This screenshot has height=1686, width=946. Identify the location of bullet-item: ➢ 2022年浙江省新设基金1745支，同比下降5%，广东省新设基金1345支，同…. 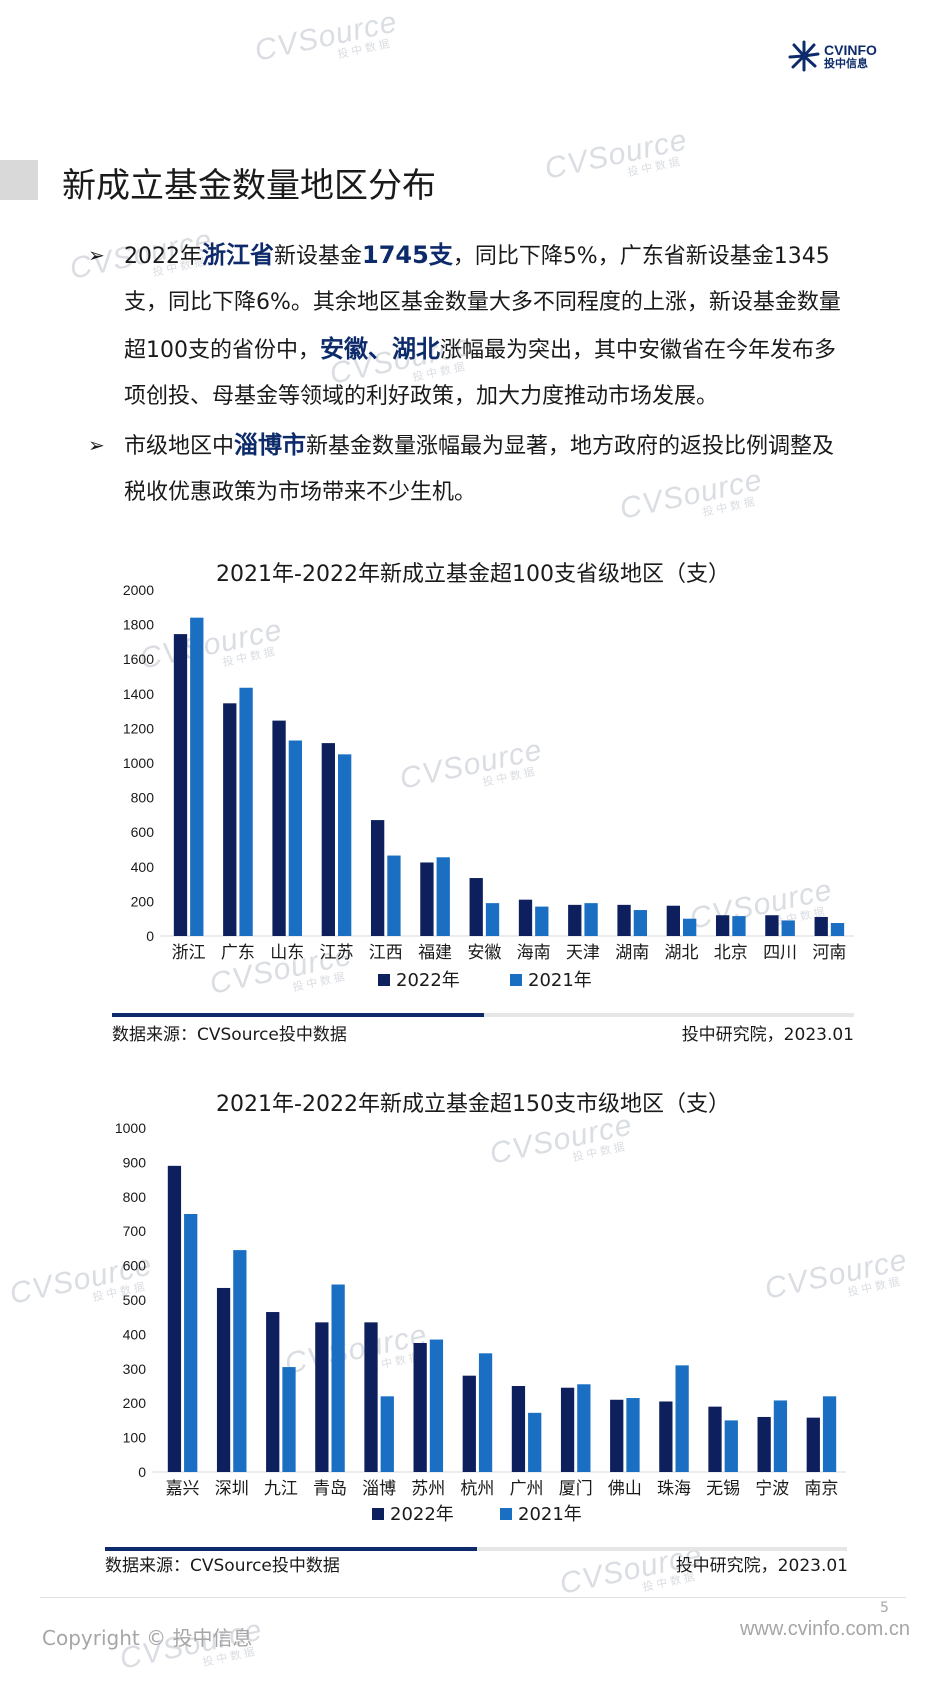
(468, 326).